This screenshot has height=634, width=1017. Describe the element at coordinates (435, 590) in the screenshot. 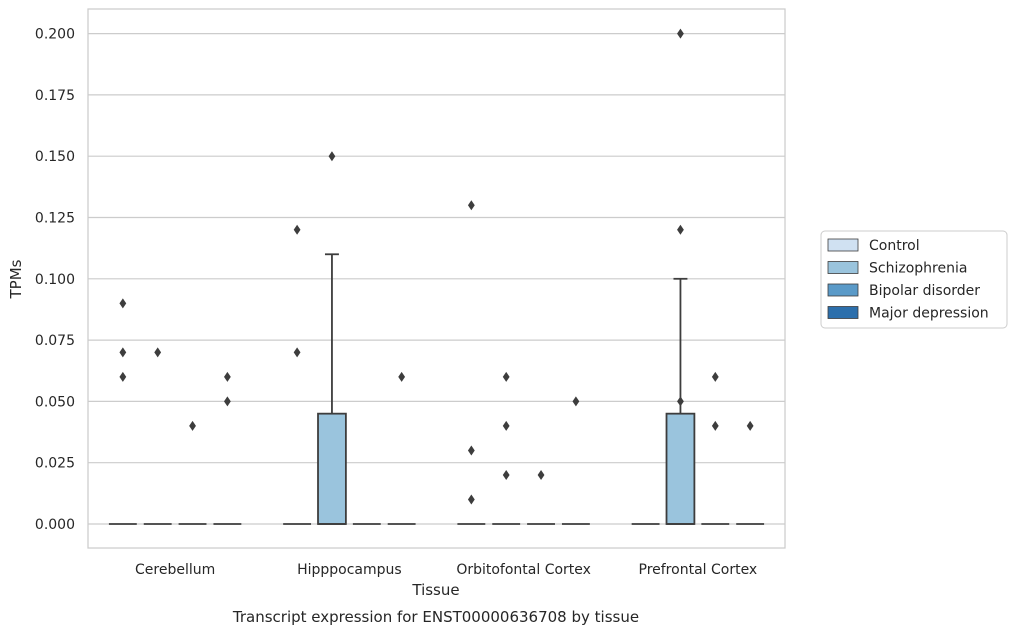

I see `x-axis-label: Tissue` at that location.